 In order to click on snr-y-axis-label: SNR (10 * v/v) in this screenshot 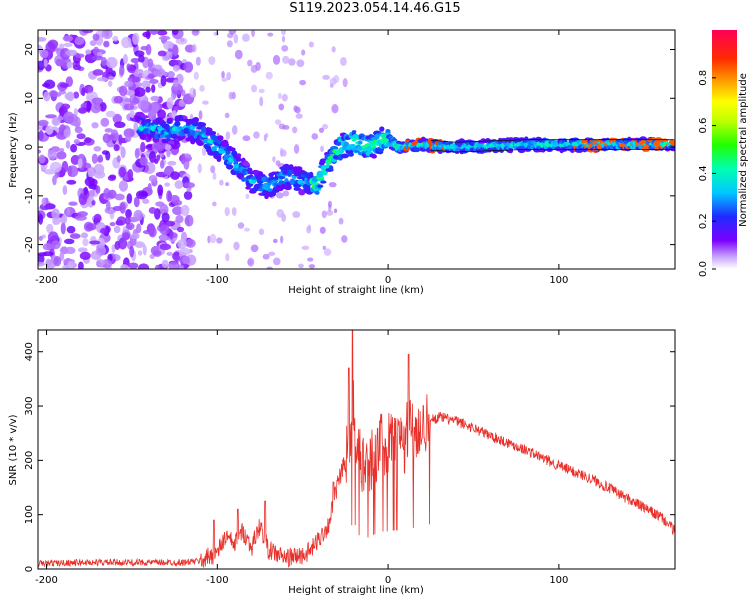, I will do `click(13, 449)`.